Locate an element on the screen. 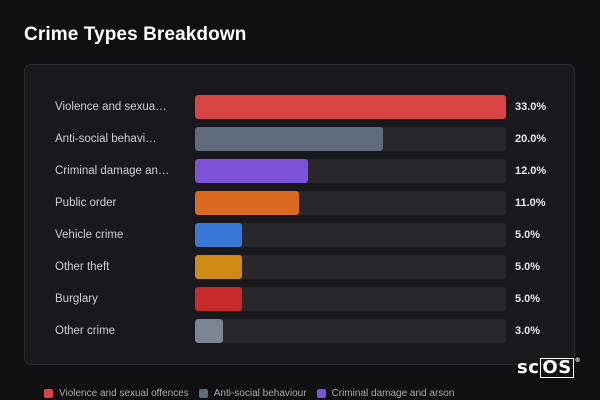 Image resolution: width=600 pixels, height=400 pixels. page-title: Crime Types Breakdown is located at coordinates (135, 34).